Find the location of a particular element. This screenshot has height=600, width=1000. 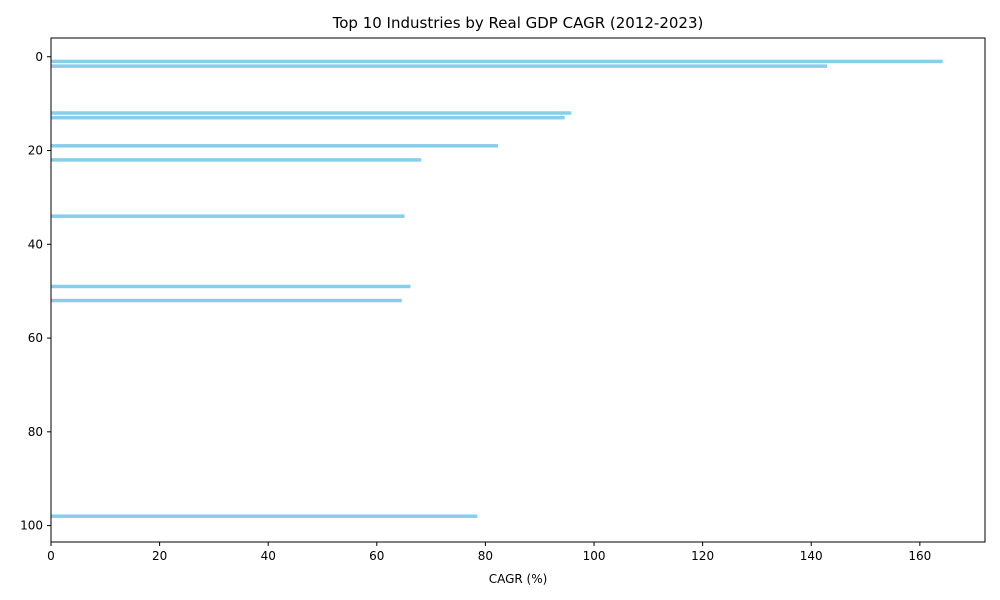

y-tick-label: 40 is located at coordinates (35, 244).